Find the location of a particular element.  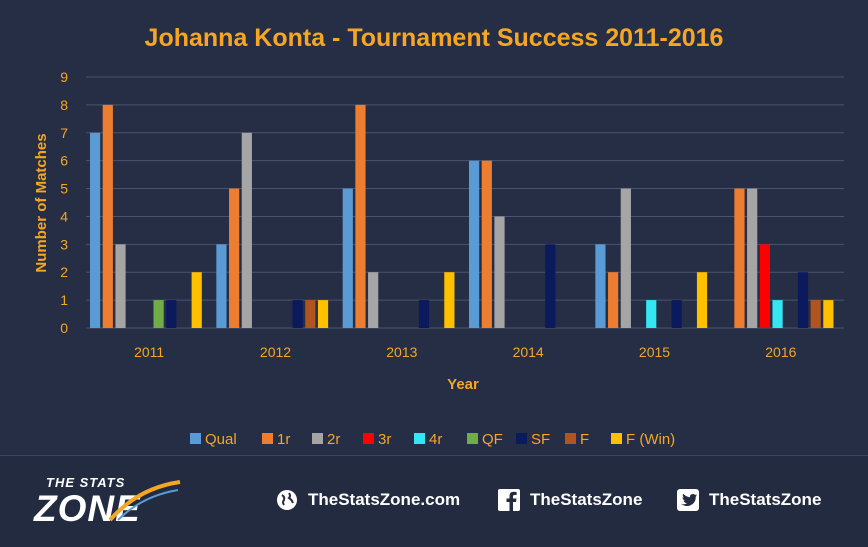

x-axis-ticks: 2011 2012 2013 2014 2015 2016 is located at coordinates (465, 352).